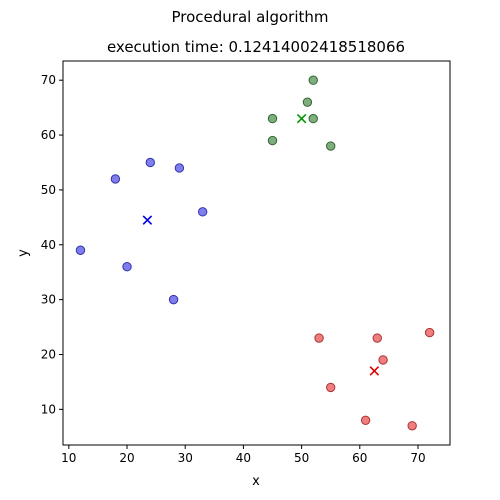 Image resolution: width=500 pixels, height=500 pixels. Describe the element at coordinates (48, 409) in the screenshot. I see `y-tick-label: 10` at that location.